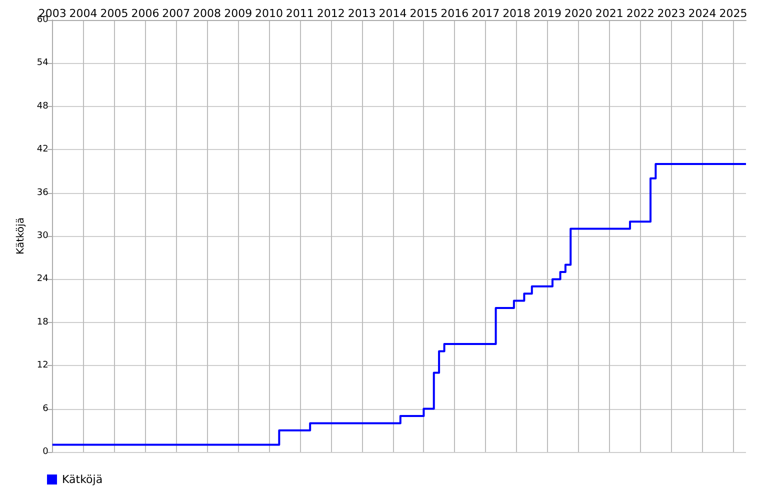 This screenshot has width=770, height=500. Describe the element at coordinates (83, 13) in the screenshot. I see `x-tick-label: 2004` at that location.